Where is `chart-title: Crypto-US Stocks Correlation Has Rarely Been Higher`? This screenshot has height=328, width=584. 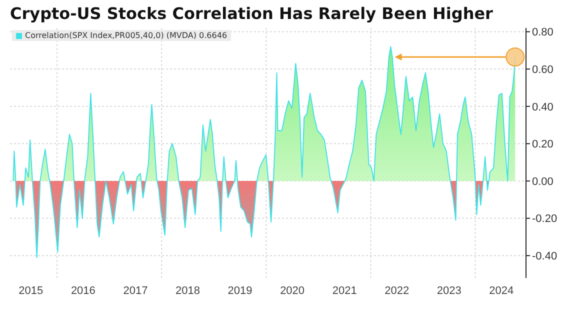
chart-title: Crypto-US Stocks Correlation Has Rarely Been Higher is located at coordinates (251, 13).